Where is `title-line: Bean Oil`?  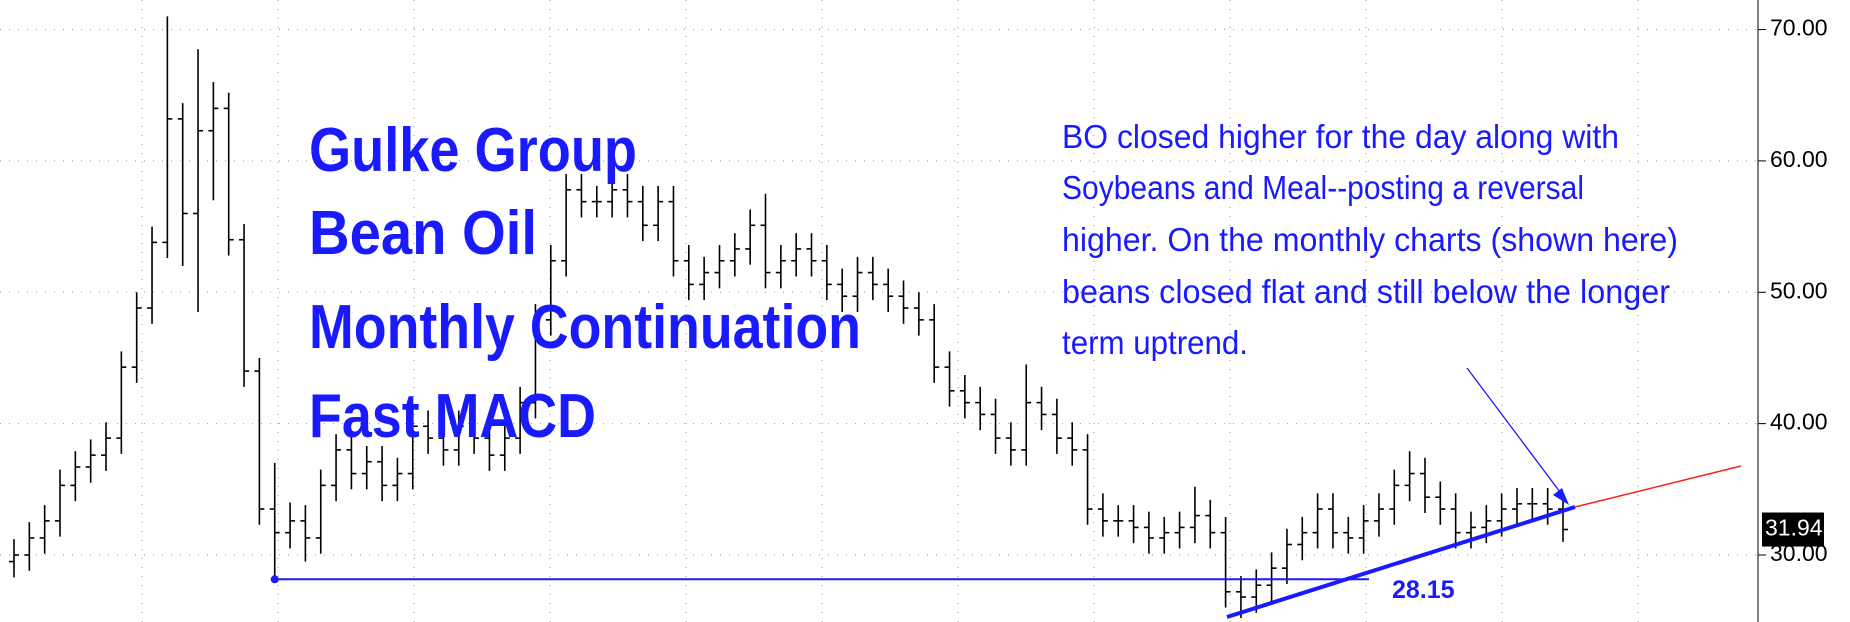 title-line: Bean Oil is located at coordinates (423, 233).